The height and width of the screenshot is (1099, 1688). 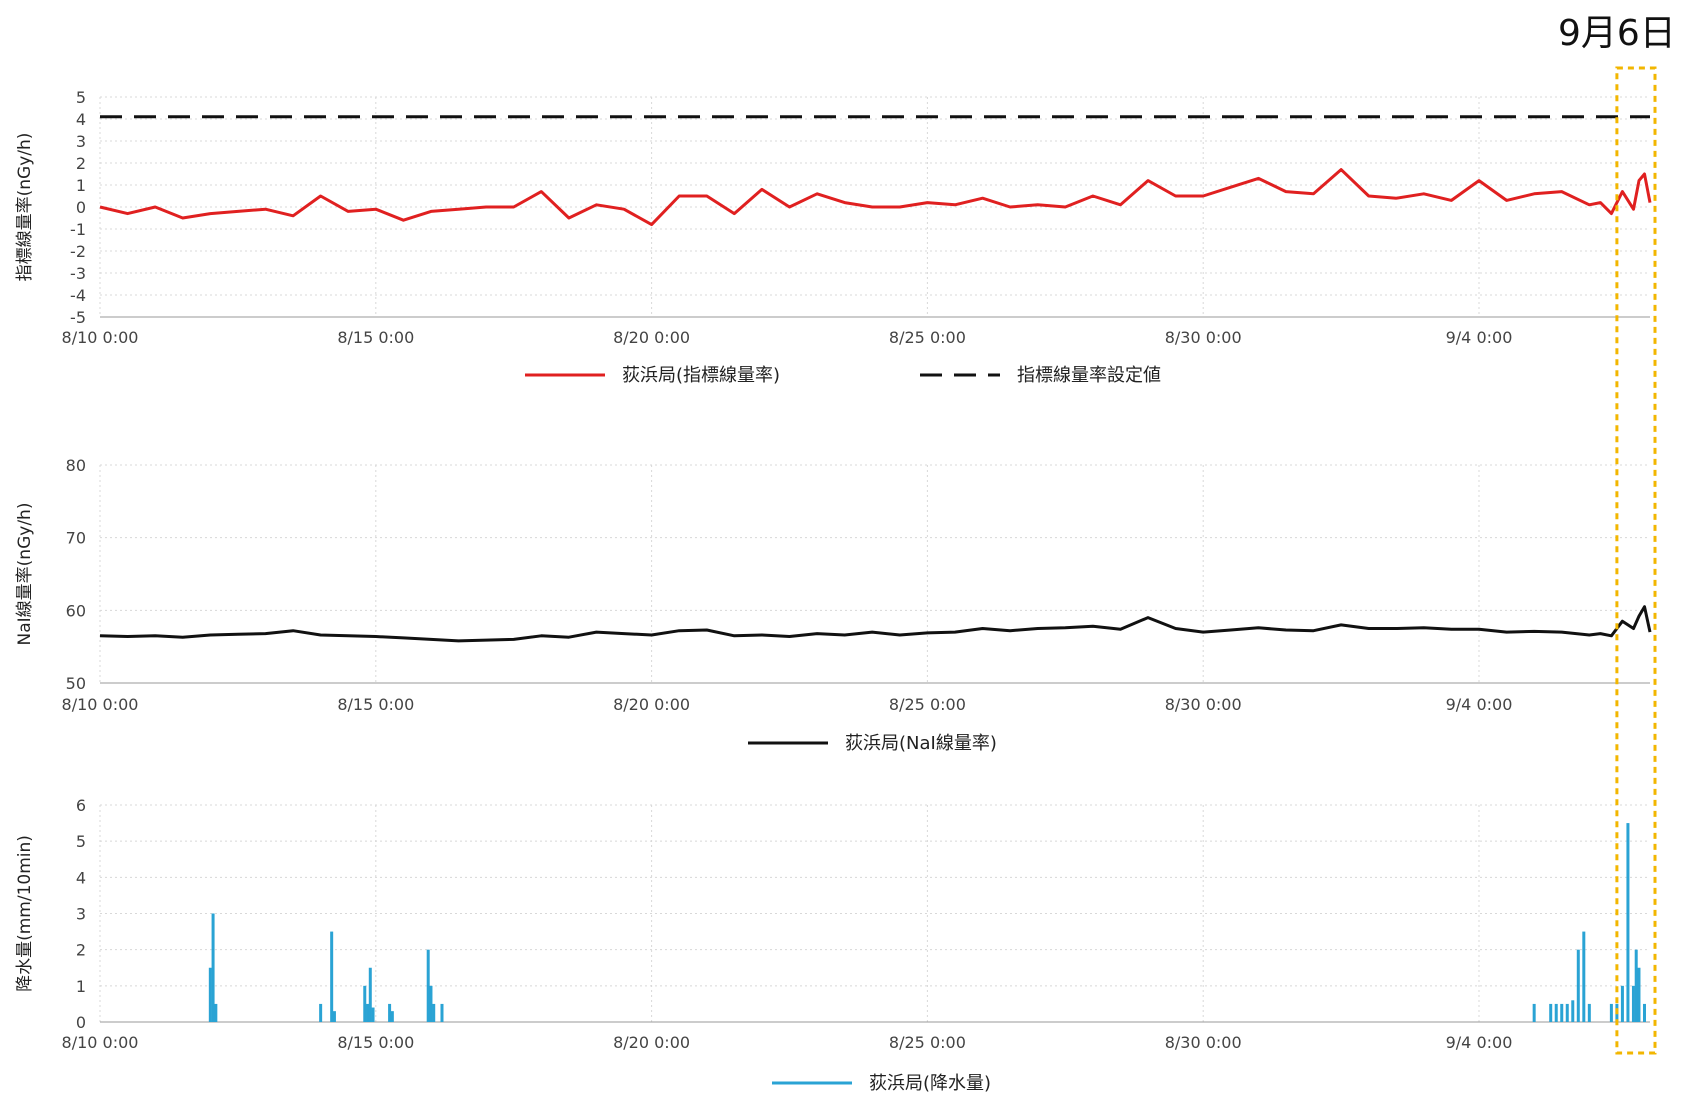 What do you see at coordinates (76, 465) in the screenshot?
I see `y-tick-label: 80` at bounding box center [76, 465].